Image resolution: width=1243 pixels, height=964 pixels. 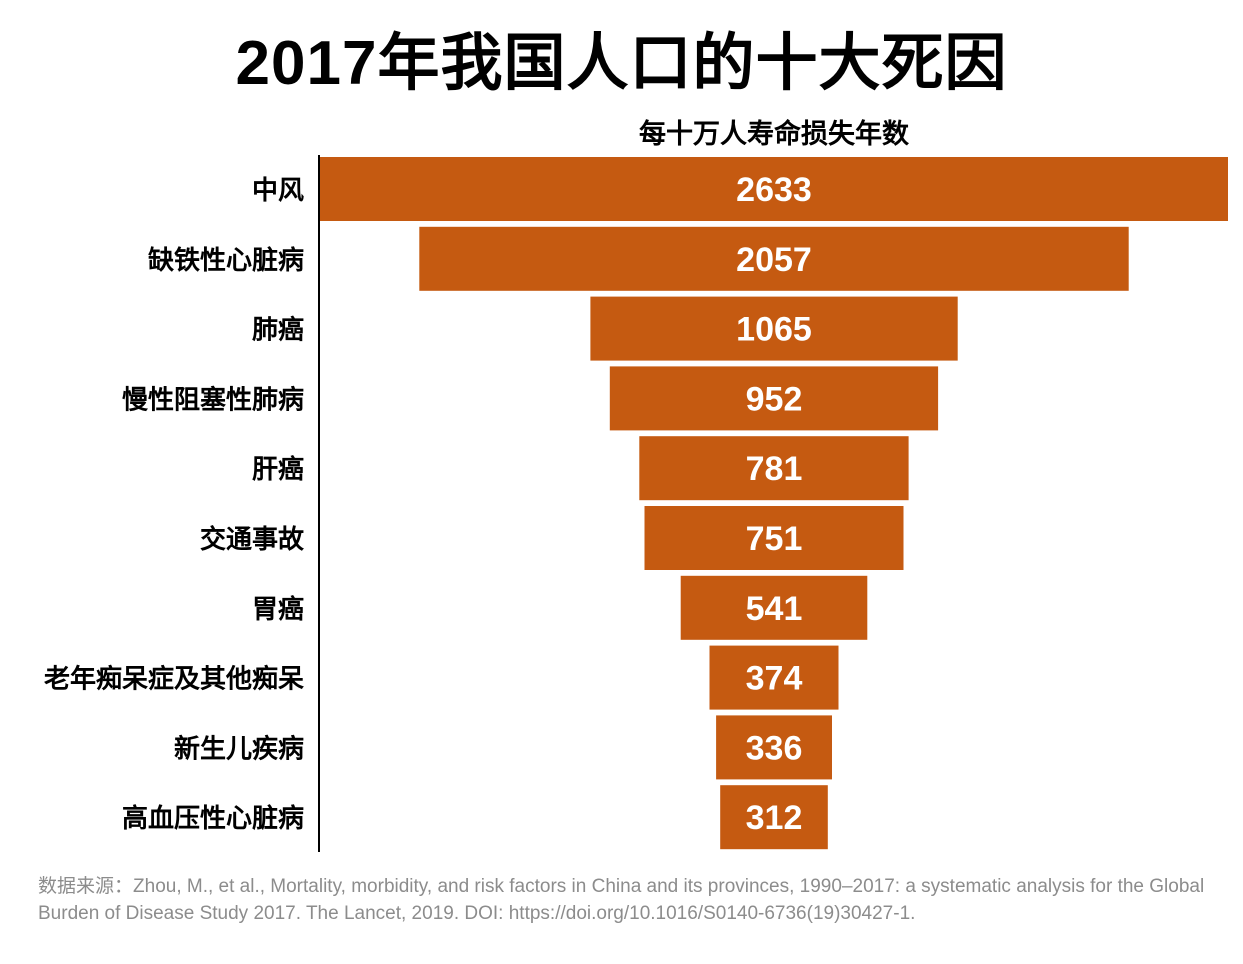 I want to click on value-label: 2057, so click(x=774, y=260).